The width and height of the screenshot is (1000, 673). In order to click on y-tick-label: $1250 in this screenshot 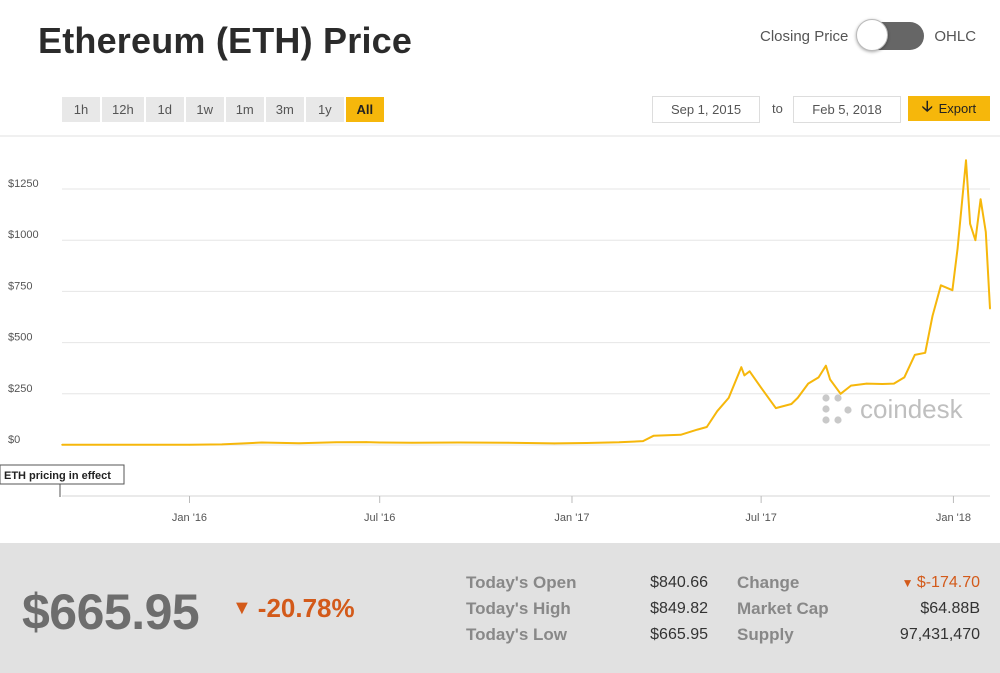, I will do `click(23, 184)`.